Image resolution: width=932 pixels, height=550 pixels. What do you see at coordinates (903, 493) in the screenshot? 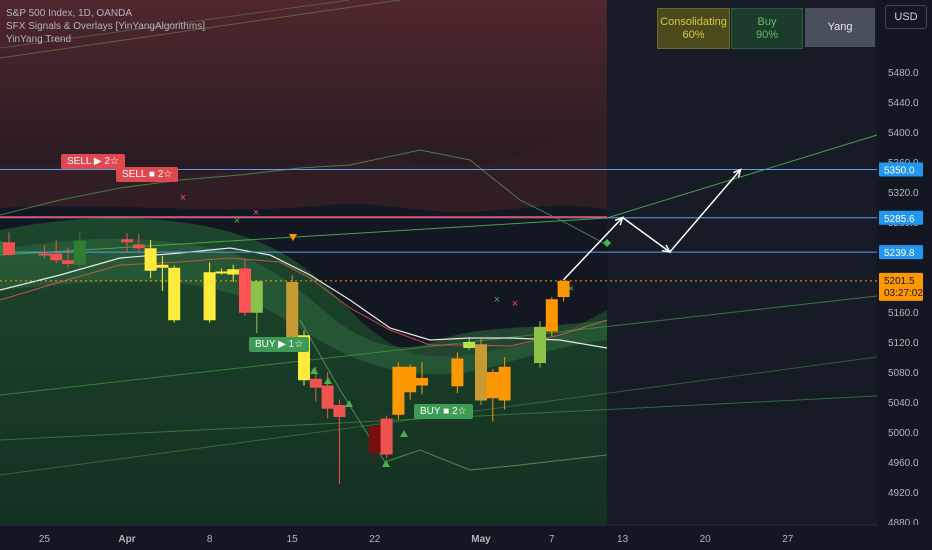
I see `price-tick-label: 4920.0` at bounding box center [903, 493].